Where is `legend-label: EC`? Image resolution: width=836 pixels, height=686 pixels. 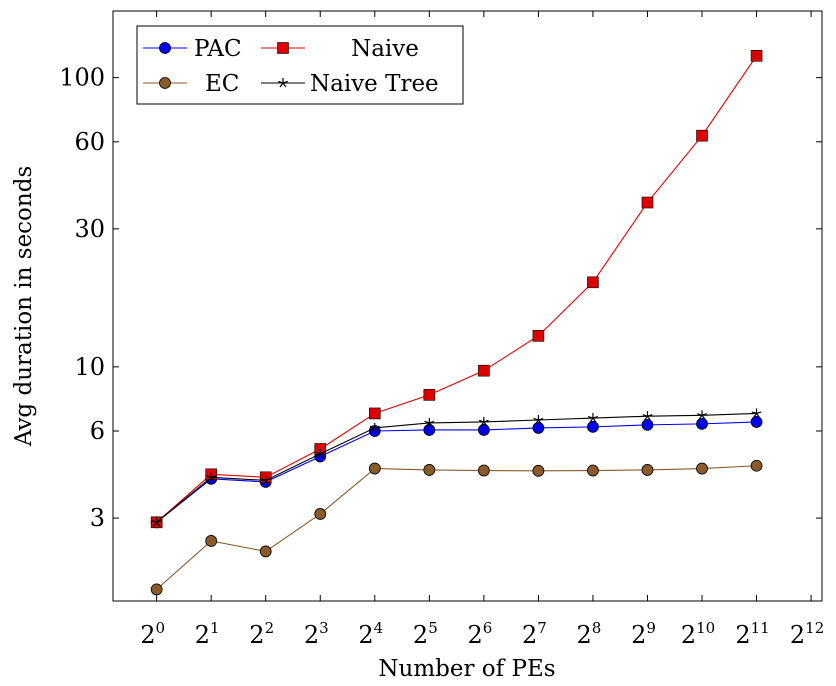 legend-label: EC is located at coordinates (222, 84).